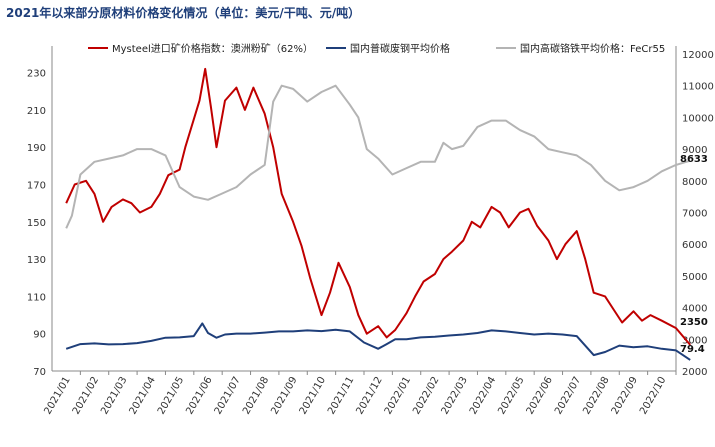  What do you see at coordinates (369, 395) in the screenshot?
I see `x-tick-label: 2021/12` at bounding box center [369, 395].